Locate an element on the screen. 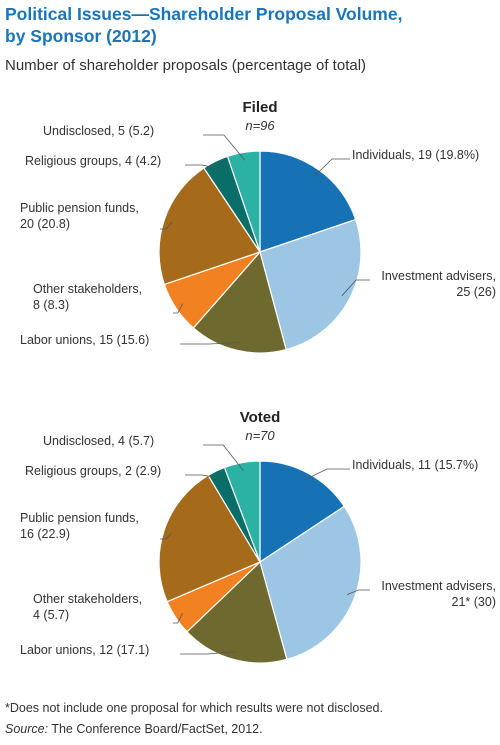 This screenshot has width=500, height=745. slice-label-voted-labor-unions: Labor unions, 12 (17.1) is located at coordinates (84, 650).